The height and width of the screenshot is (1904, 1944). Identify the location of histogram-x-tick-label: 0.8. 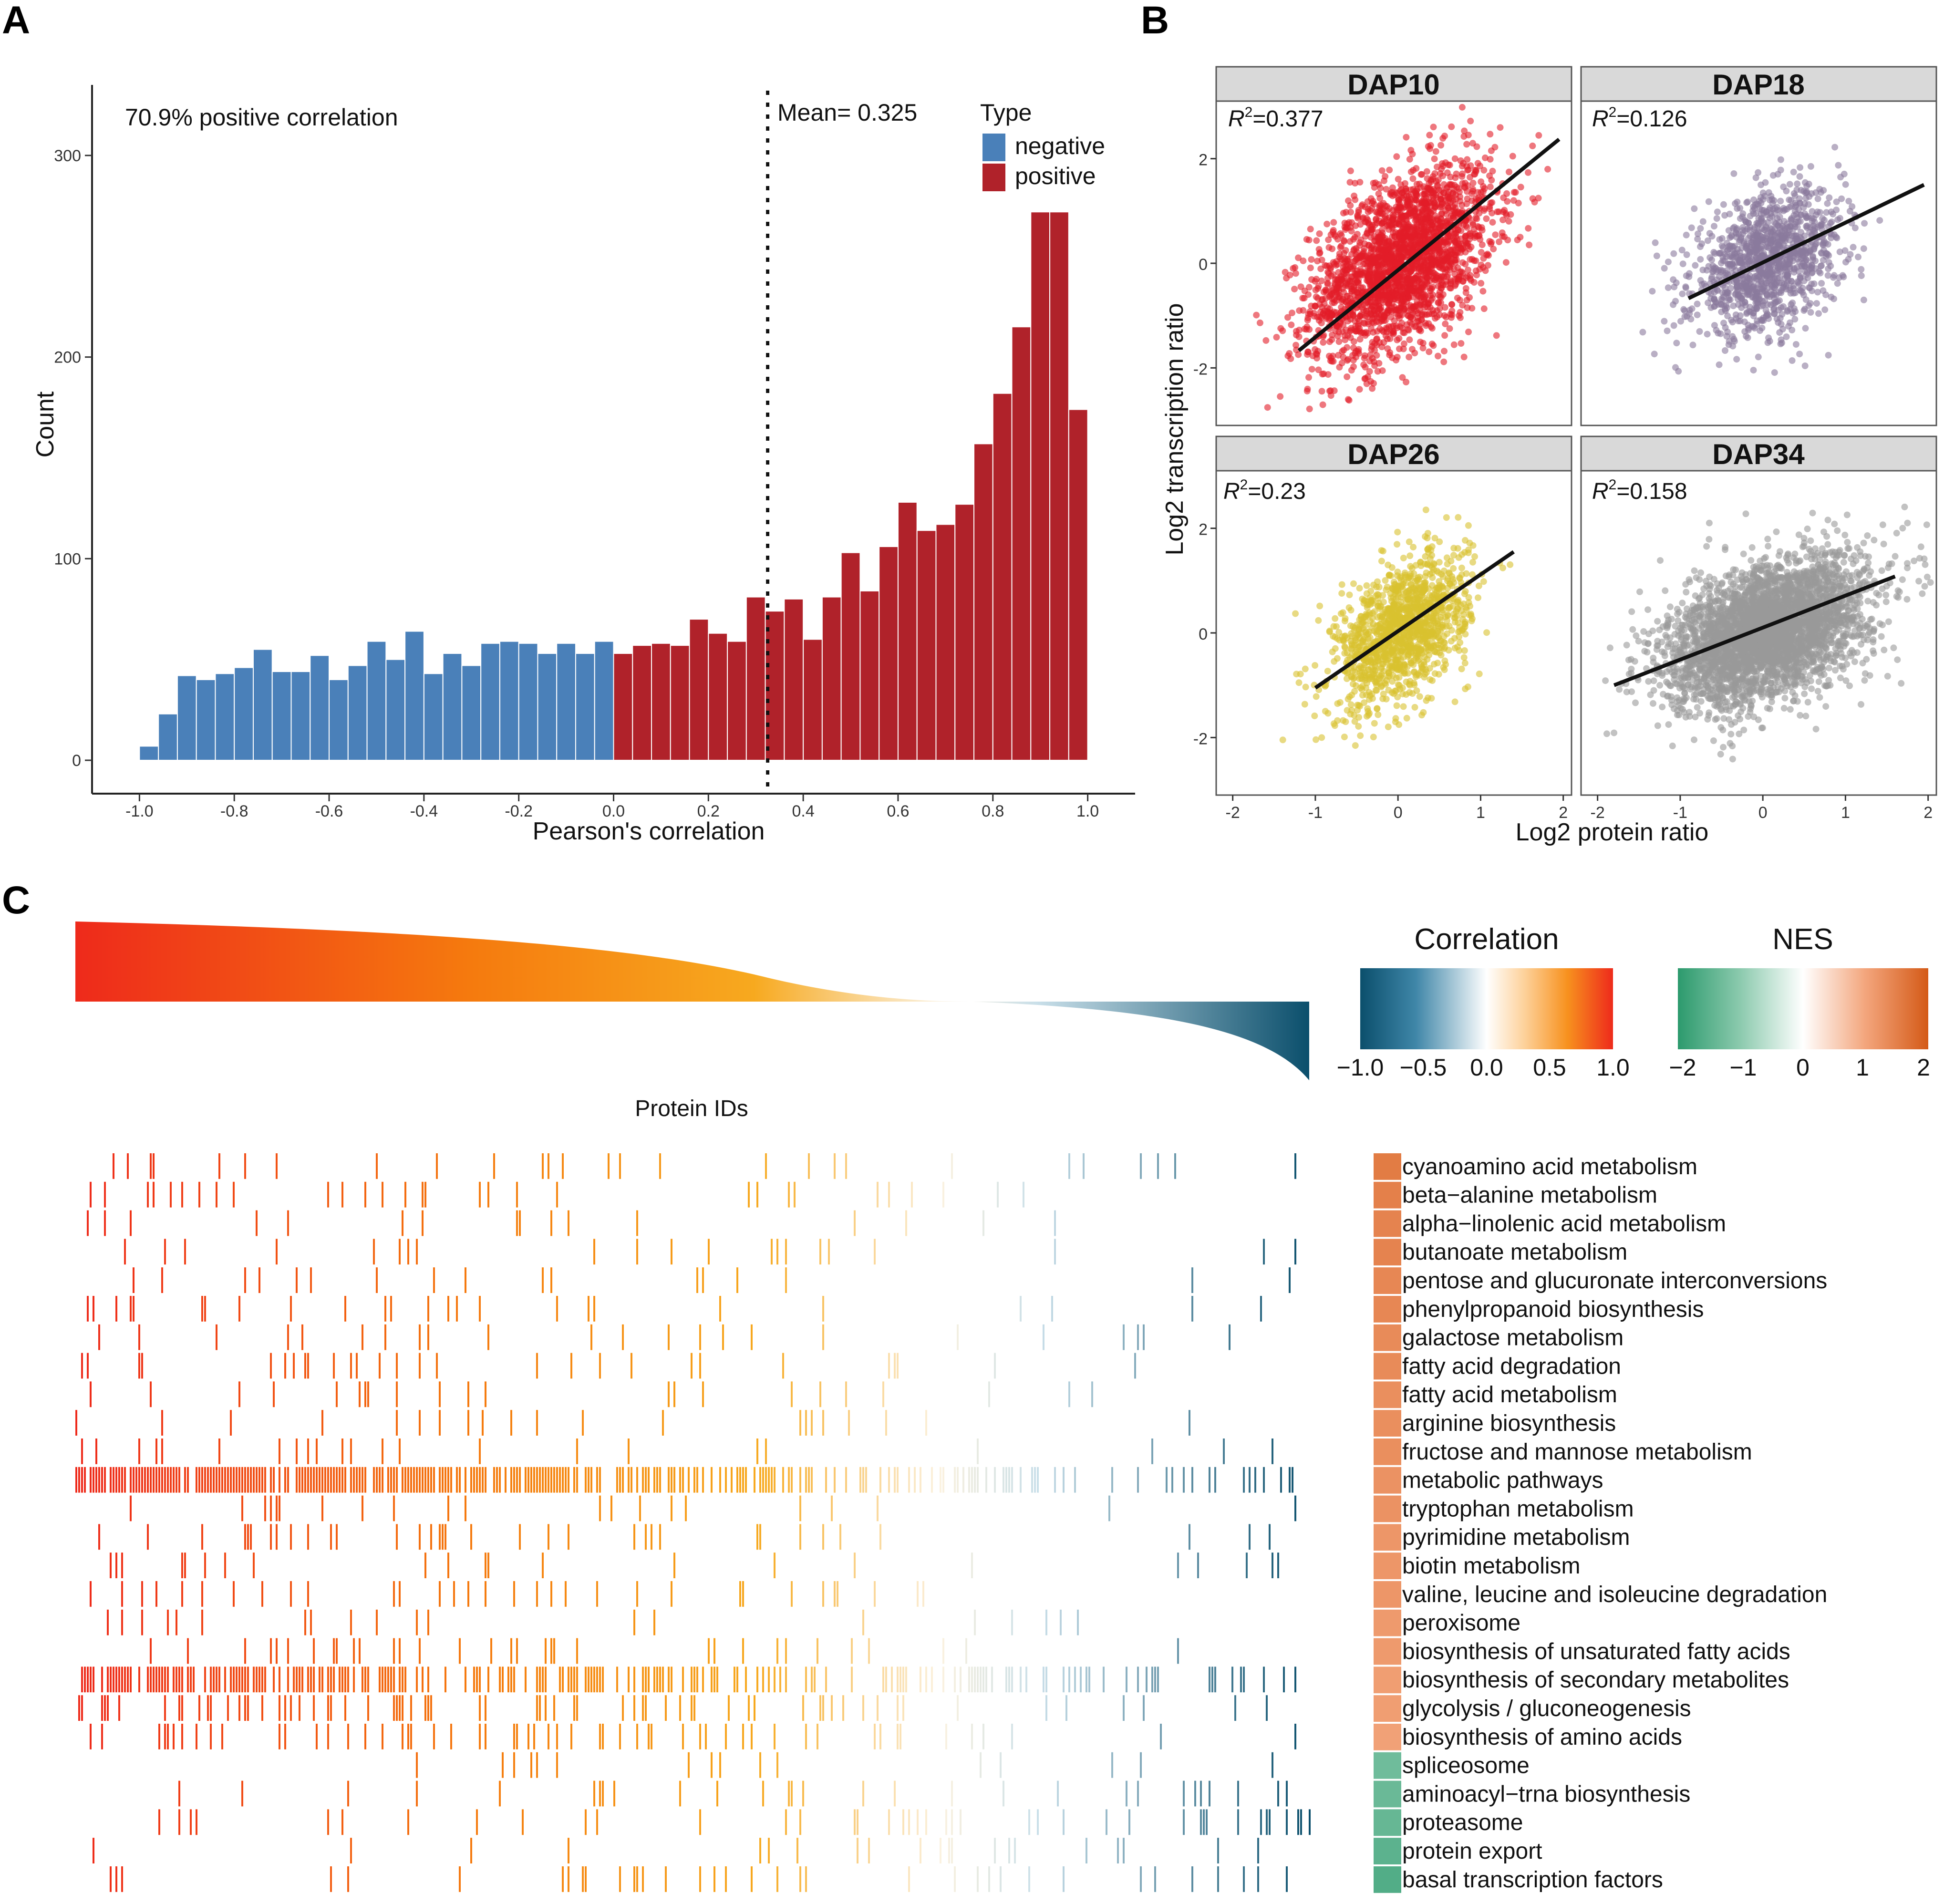
(993, 811).